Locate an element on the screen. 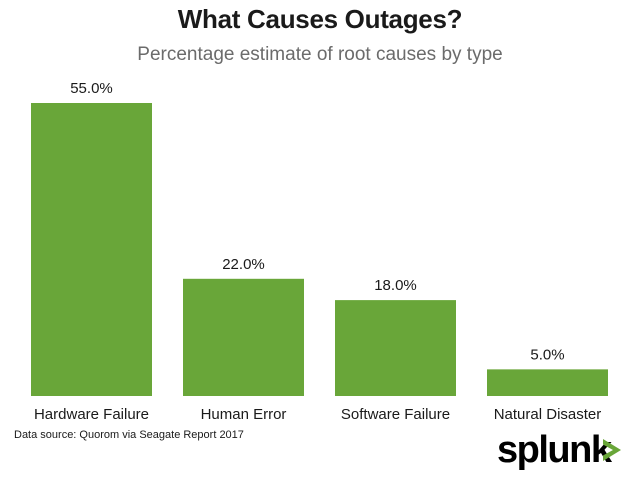 This screenshot has width=640, height=479. value-label-3: 5.0% is located at coordinates (547, 354).